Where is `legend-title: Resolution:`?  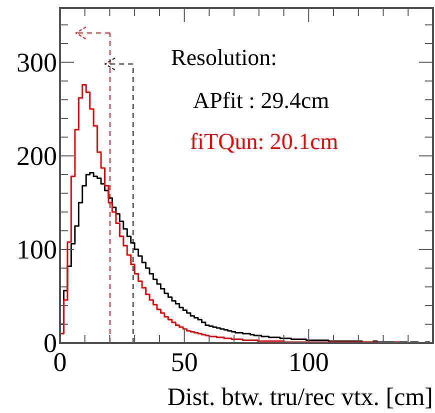
legend-title: Resolution: is located at coordinates (224, 57).